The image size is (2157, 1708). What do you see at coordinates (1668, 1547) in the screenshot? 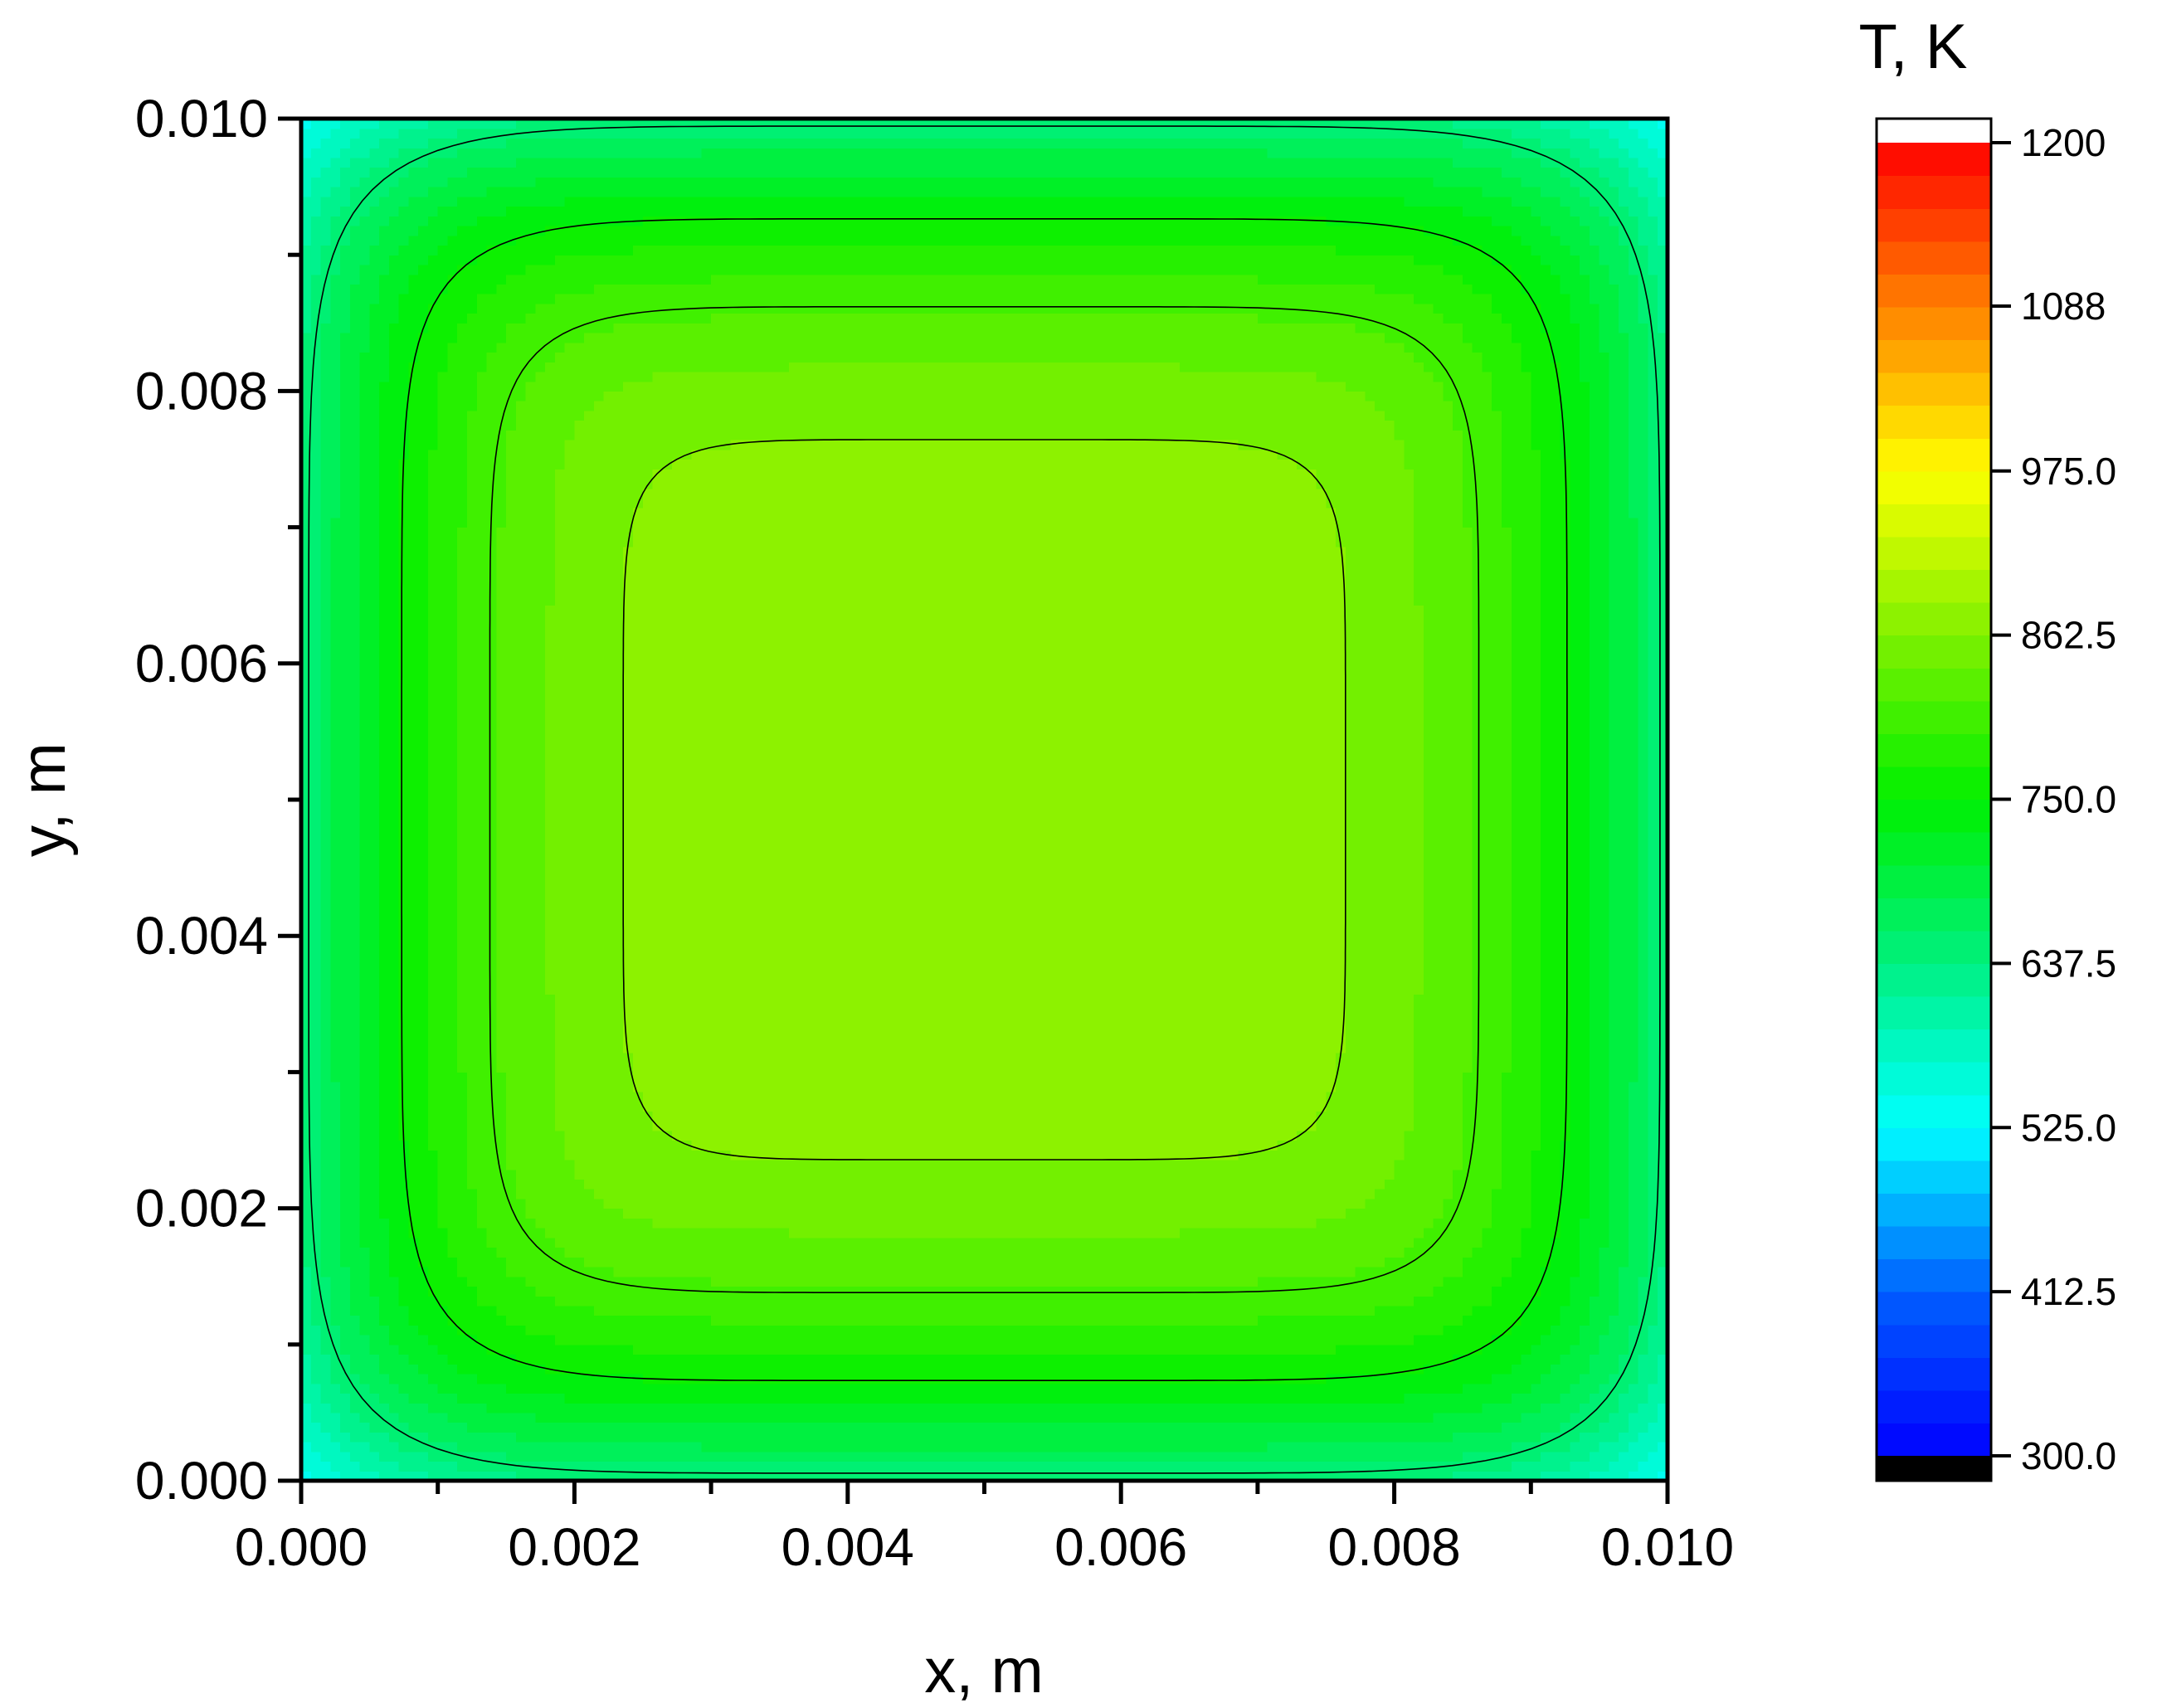
I see `x-tick-label: 0.010` at bounding box center [1668, 1547].